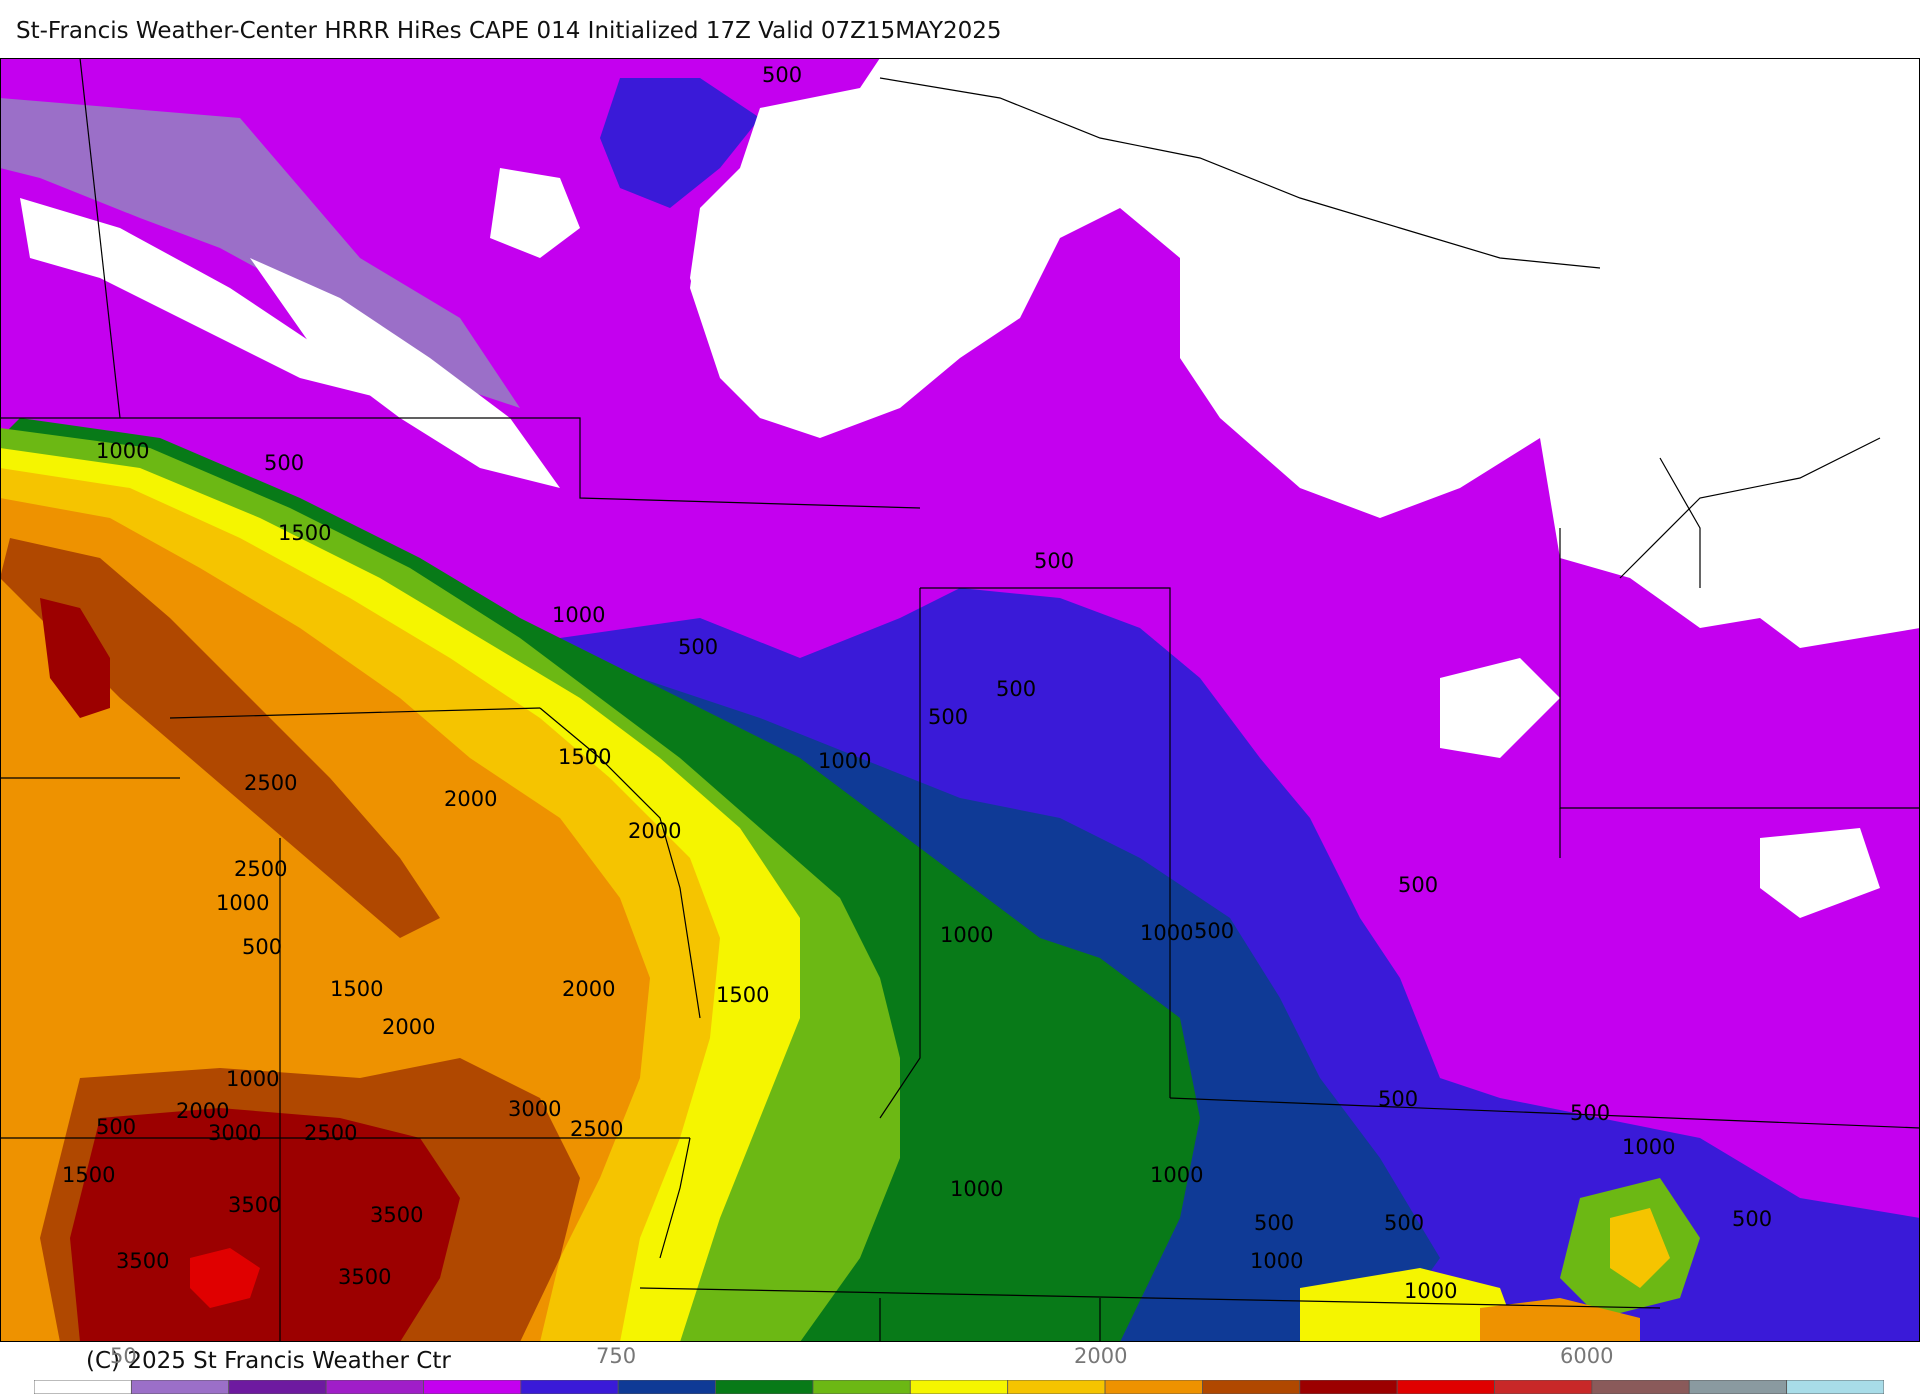  Describe the element at coordinates (277, 1387) in the screenshot. I see `colorbar-swatch-dark-purple` at that location.